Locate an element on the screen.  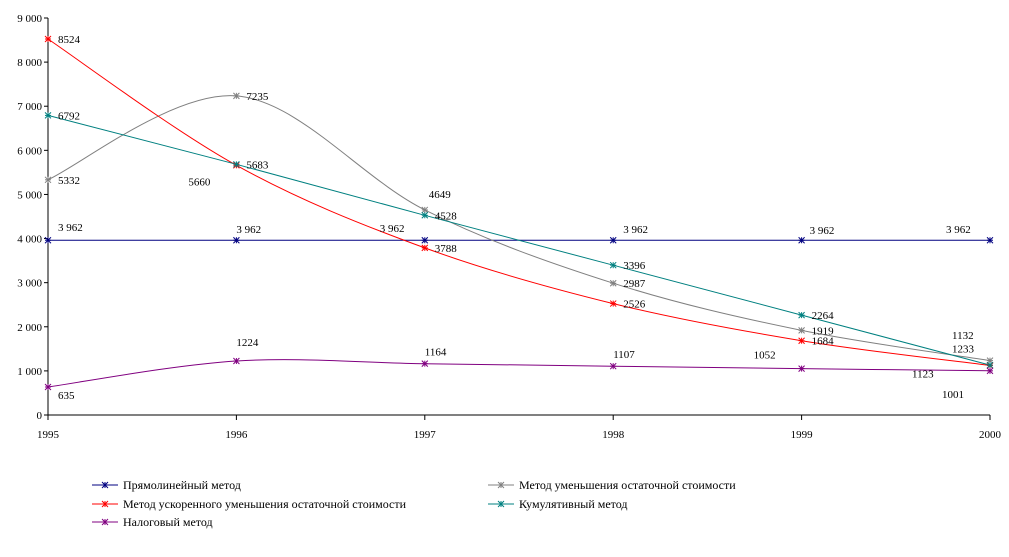
x-tick-label: 1998 is located at coordinates (613, 435).